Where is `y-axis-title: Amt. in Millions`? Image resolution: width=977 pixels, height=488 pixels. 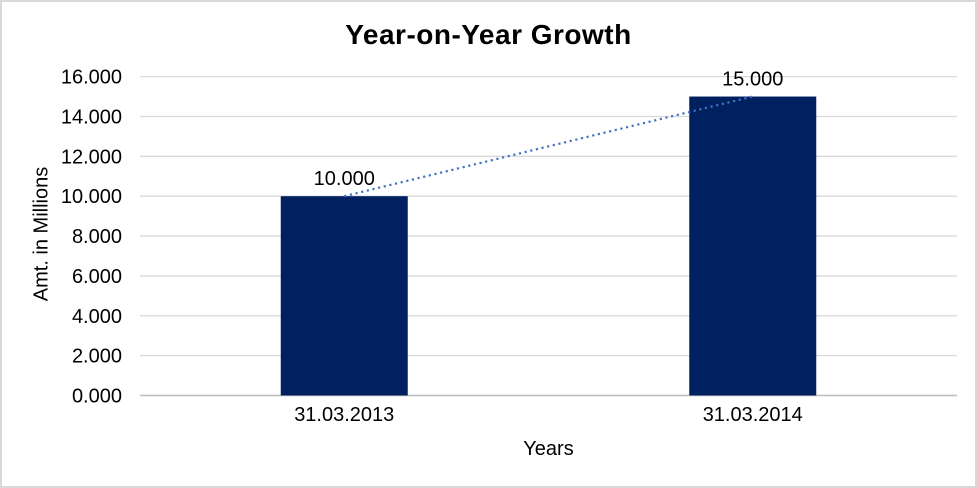 y-axis-title: Amt. in Millions is located at coordinates (41, 234).